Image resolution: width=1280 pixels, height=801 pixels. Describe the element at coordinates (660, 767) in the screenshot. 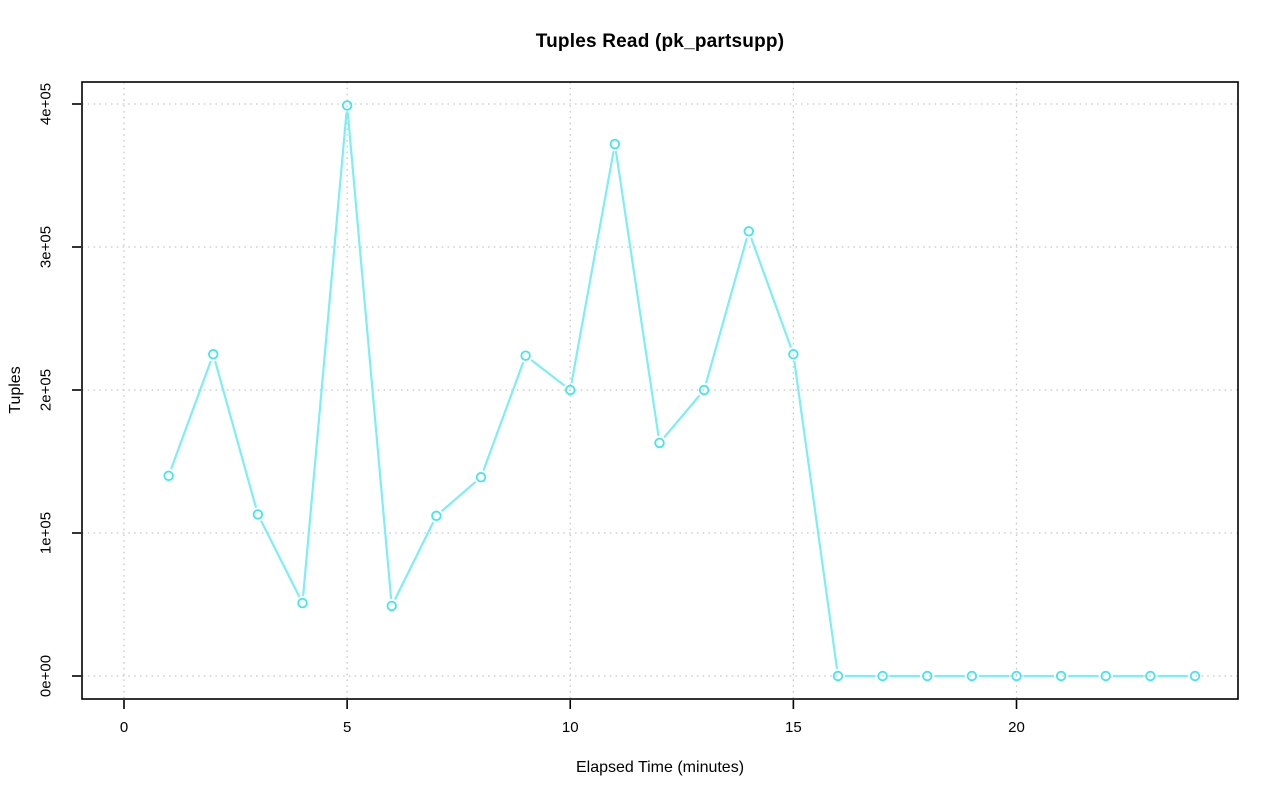

I see `x-axis-label: Elapsed Time (minutes)` at that location.